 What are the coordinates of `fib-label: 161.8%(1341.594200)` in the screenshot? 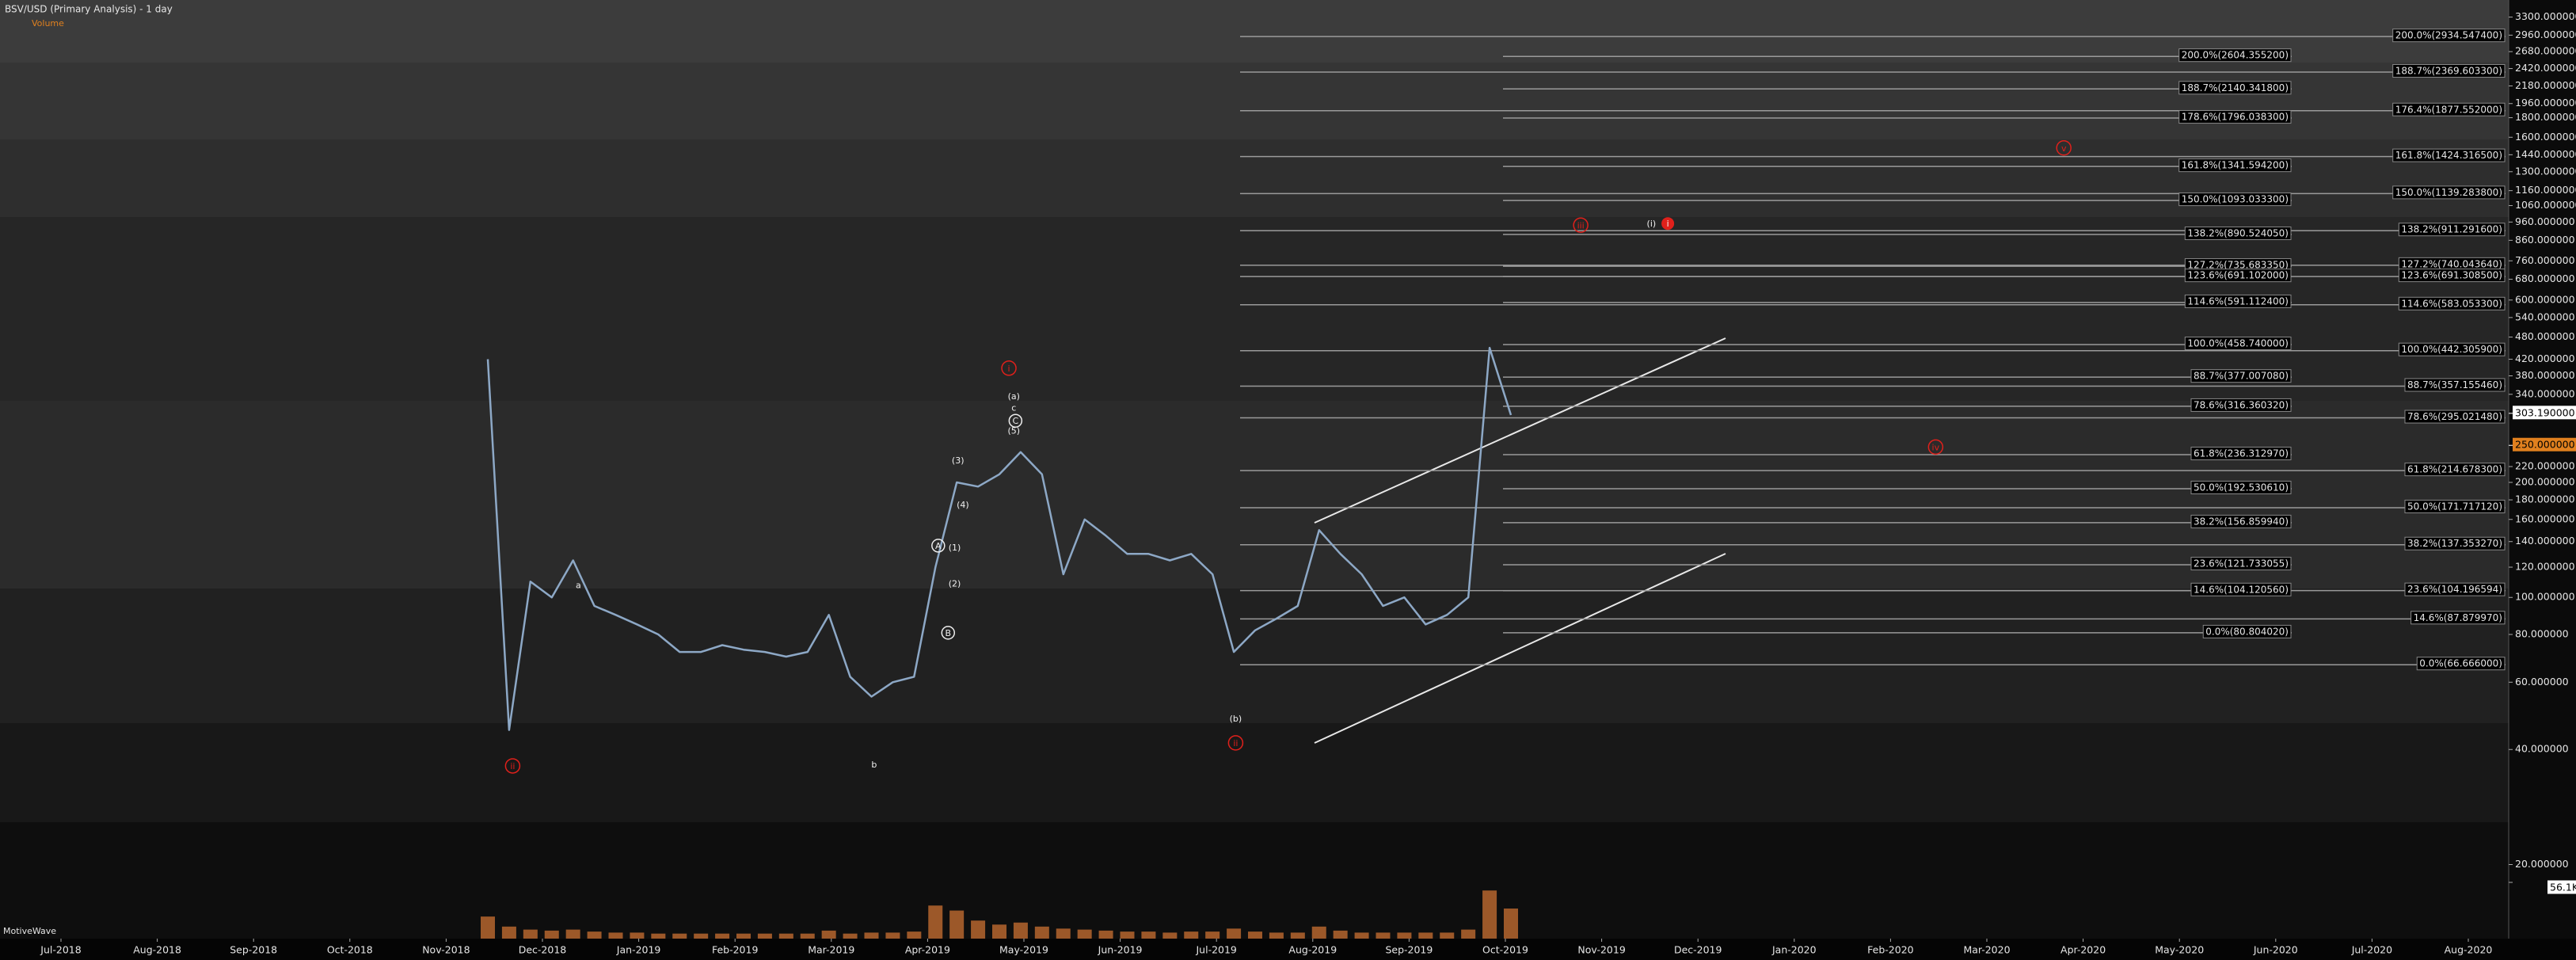 It's located at (2235, 165).